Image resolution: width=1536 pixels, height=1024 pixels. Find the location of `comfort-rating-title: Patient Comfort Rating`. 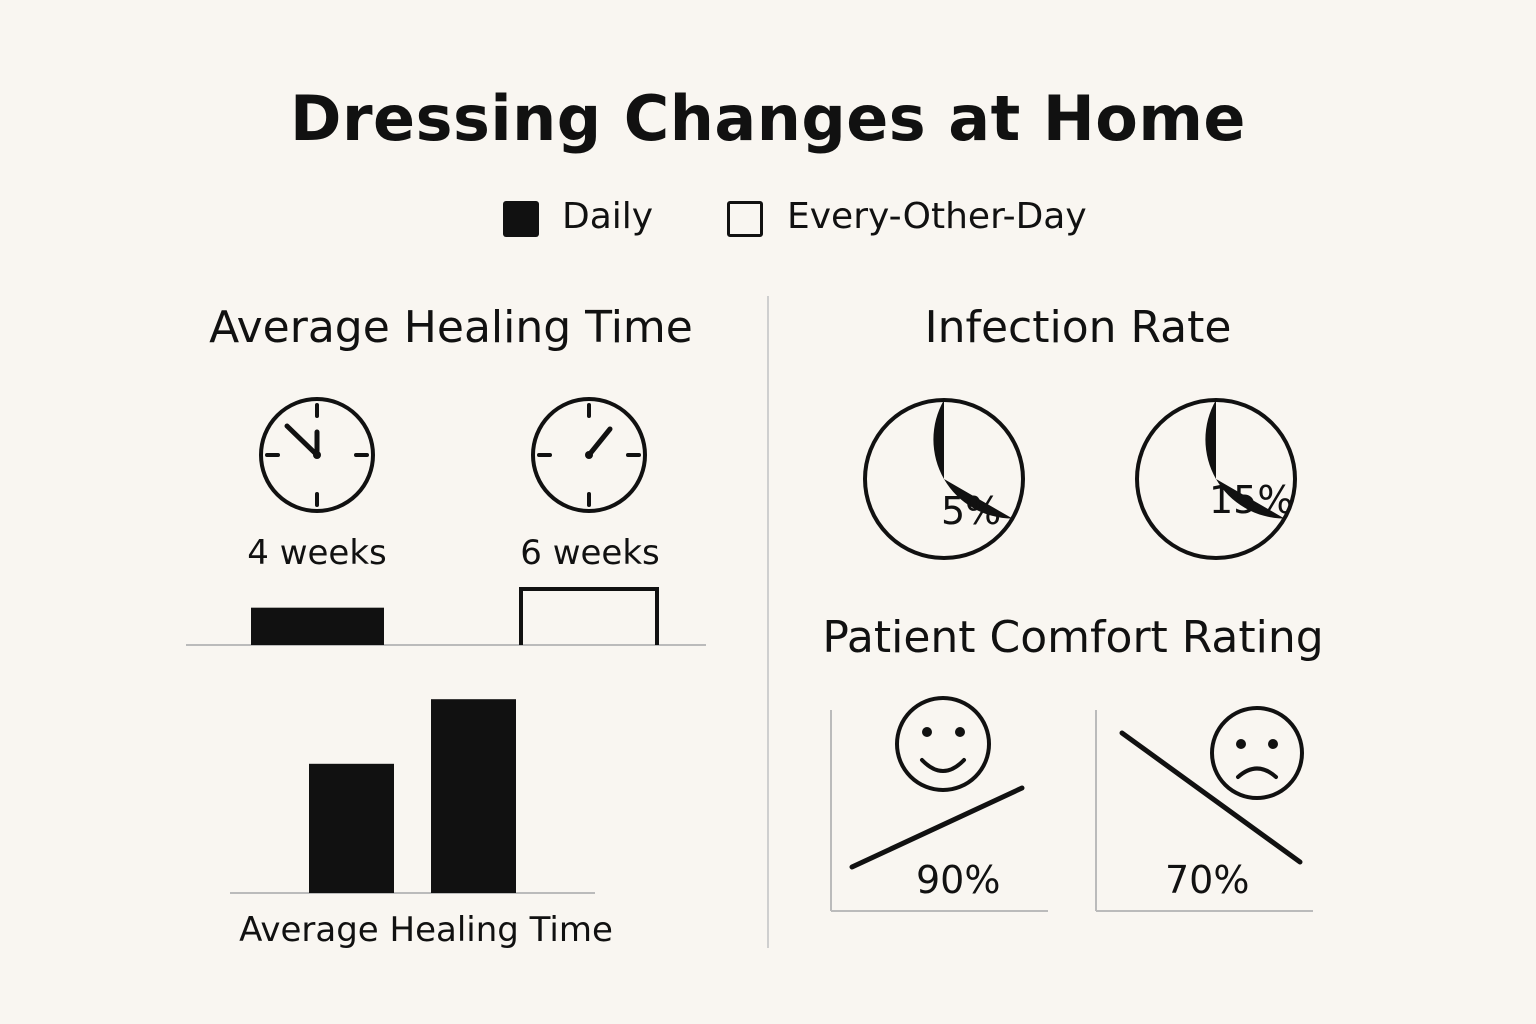

comfort-rating-title: Patient Comfort Rating is located at coordinates (1073, 637).